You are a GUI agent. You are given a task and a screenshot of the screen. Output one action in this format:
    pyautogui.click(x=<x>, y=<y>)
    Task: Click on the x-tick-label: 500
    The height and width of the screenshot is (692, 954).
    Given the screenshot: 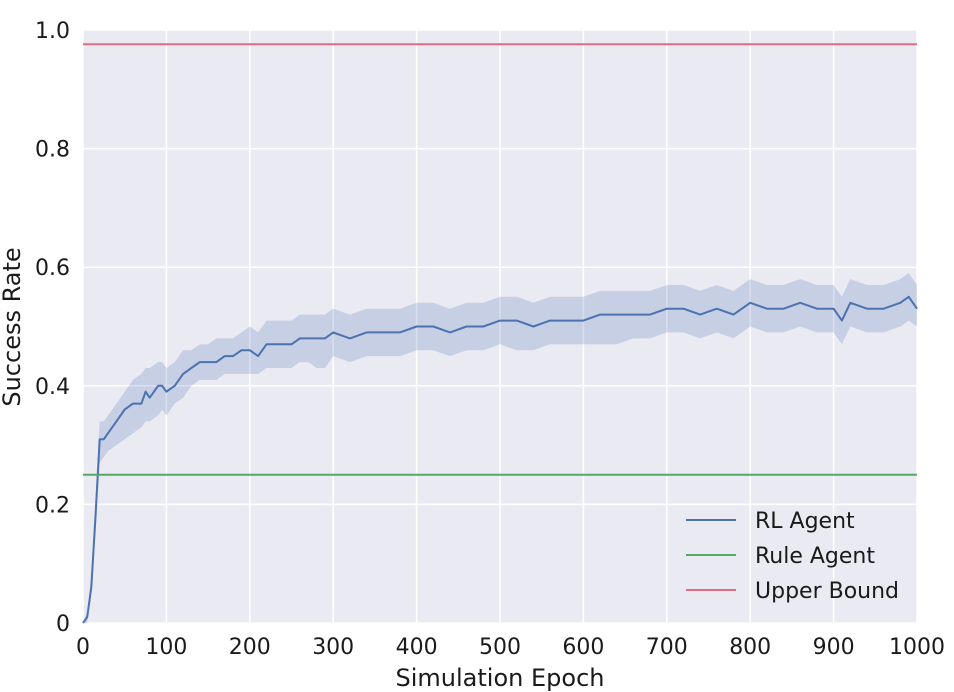 What is the action you would take?
    pyautogui.click(x=500, y=647)
    